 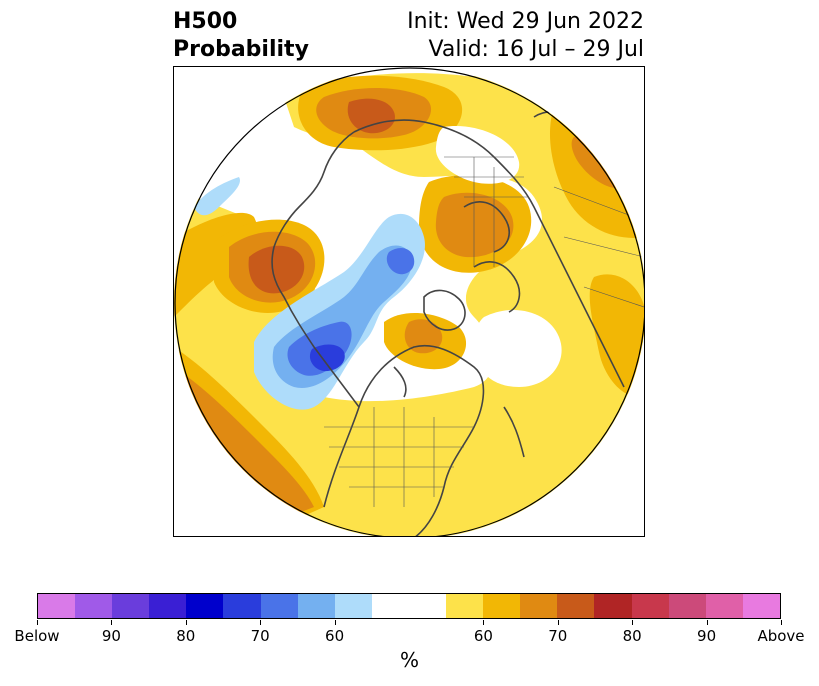 What do you see at coordinates (536, 49) in the screenshot?
I see `valid-range: Valid: 16 Jul – 29 Jul` at bounding box center [536, 49].